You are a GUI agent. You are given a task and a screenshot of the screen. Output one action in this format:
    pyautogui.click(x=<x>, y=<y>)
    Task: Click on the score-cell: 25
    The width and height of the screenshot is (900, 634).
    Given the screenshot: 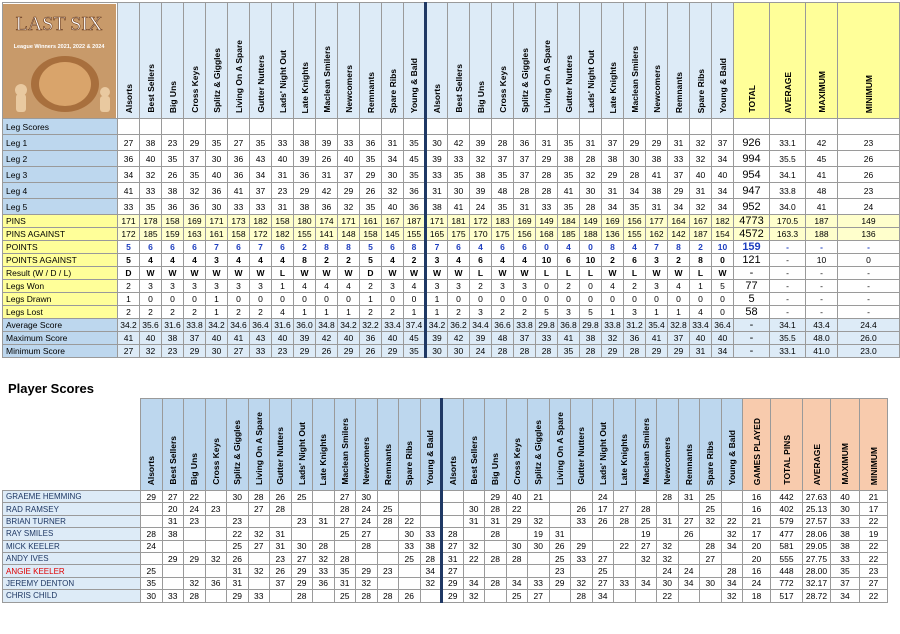 What is the action you would take?
    pyautogui.click(x=710, y=509)
    